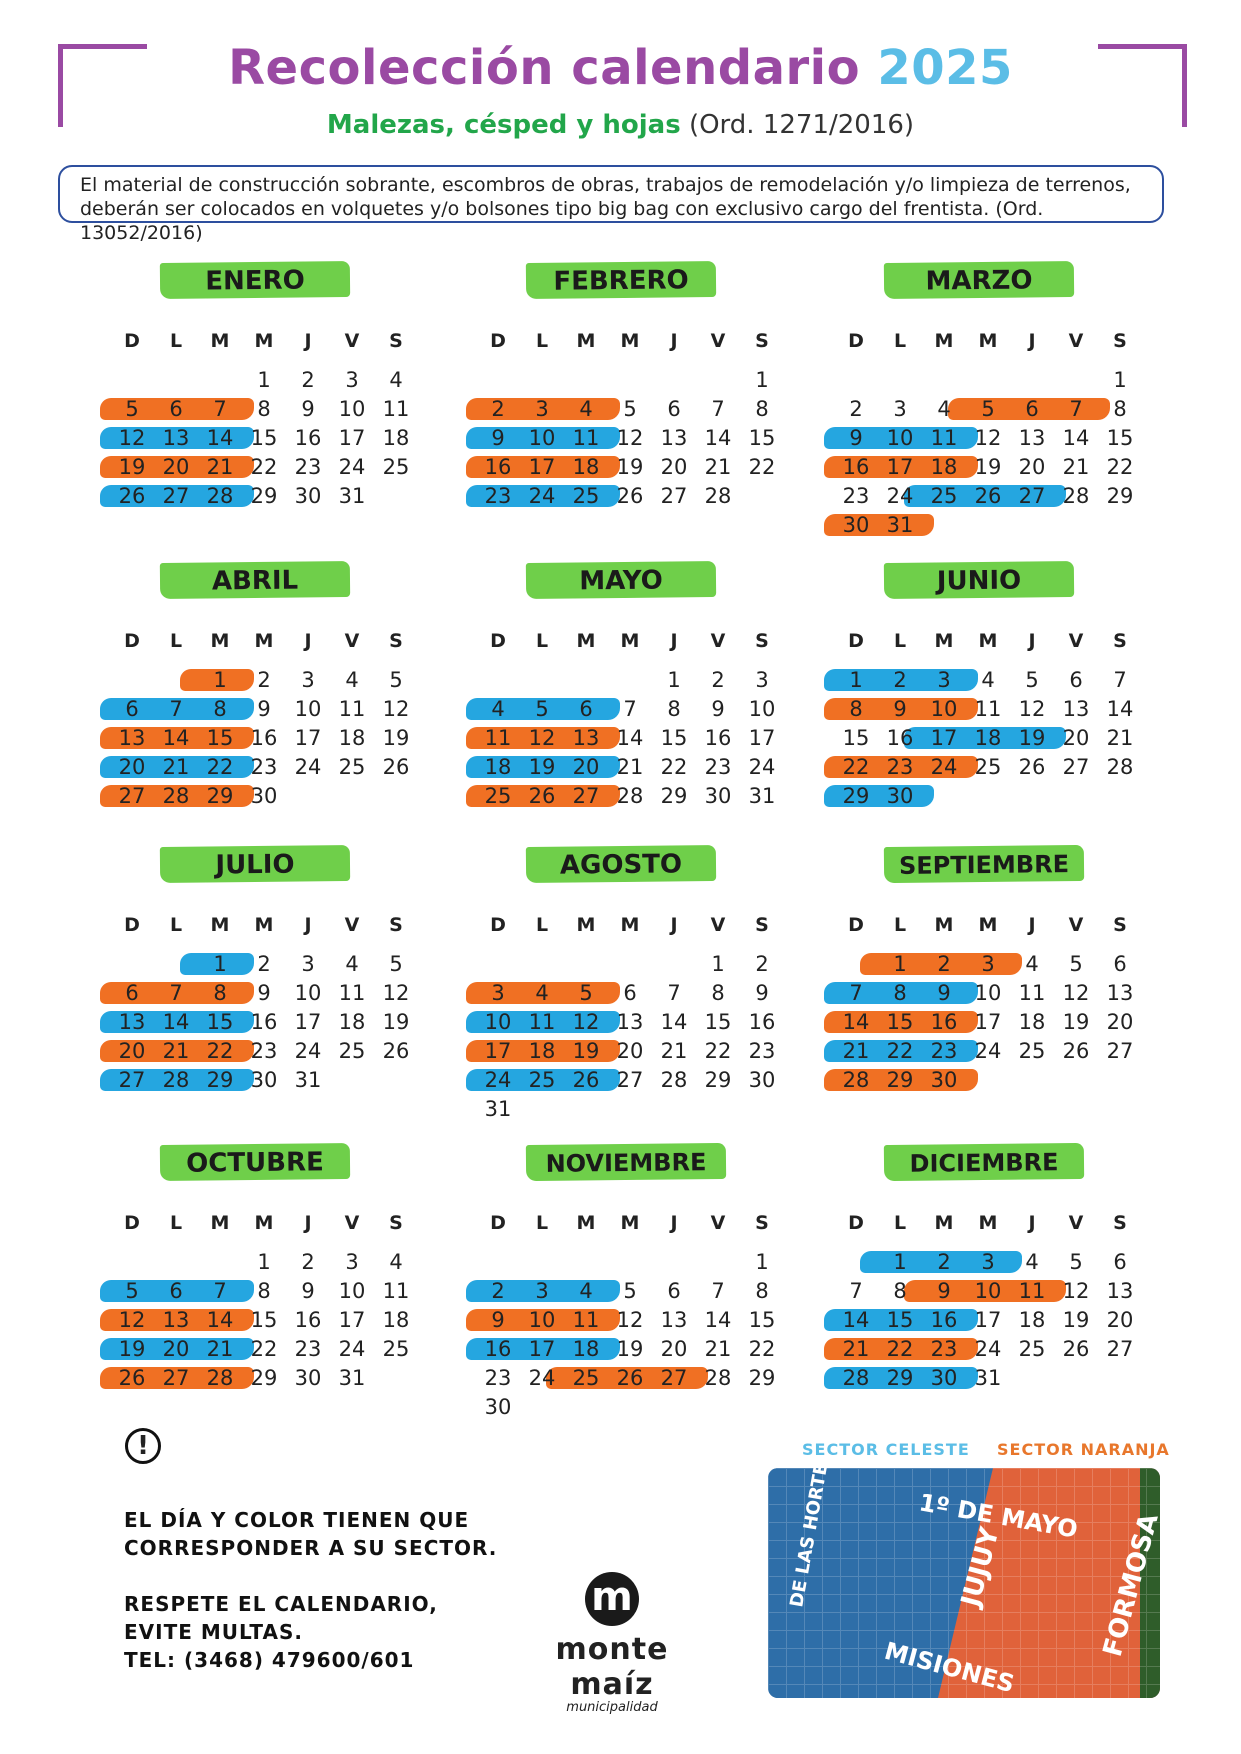  Describe the element at coordinates (612, 1667) in the screenshot. I see `logo-name: monte maíz` at that location.